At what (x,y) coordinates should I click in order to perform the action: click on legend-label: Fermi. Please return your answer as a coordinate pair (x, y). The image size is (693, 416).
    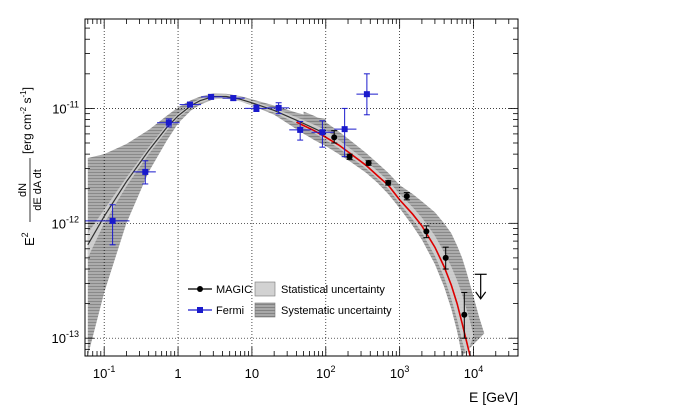
    Looking at the image, I should click on (230, 311).